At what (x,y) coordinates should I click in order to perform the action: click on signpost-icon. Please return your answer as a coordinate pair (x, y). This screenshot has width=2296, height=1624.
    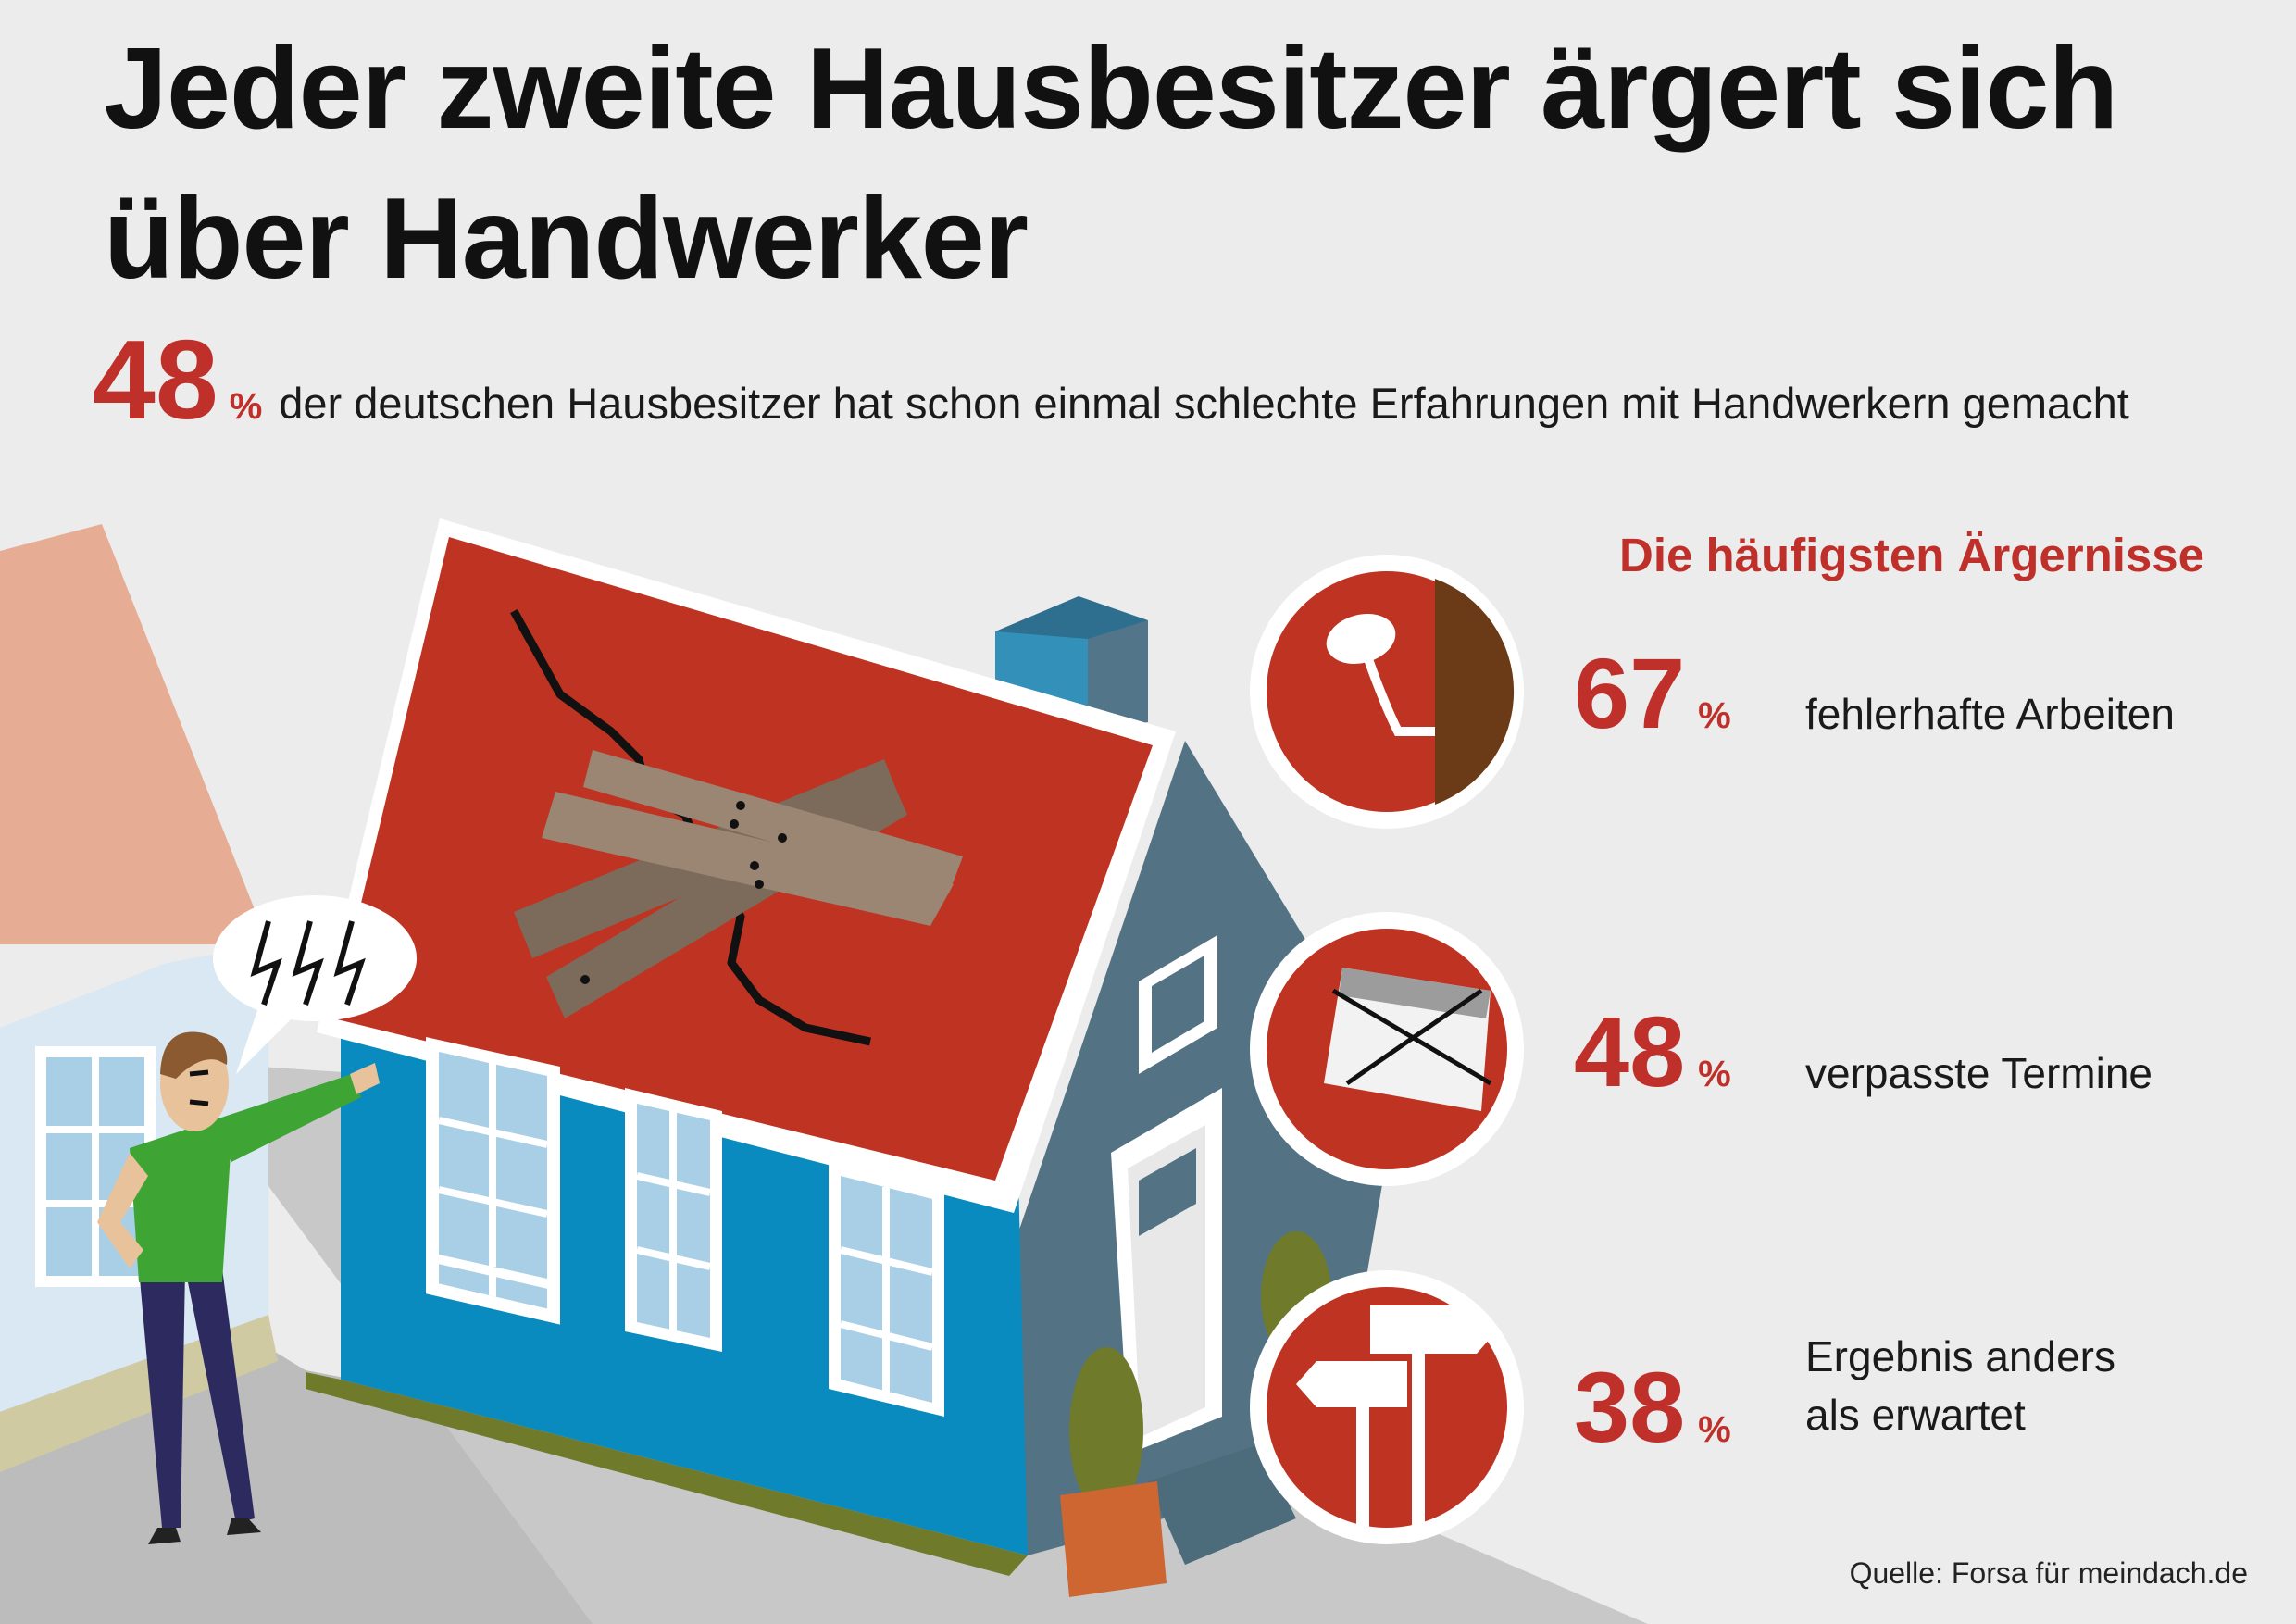
    Looking at the image, I should click on (1387, 1407).